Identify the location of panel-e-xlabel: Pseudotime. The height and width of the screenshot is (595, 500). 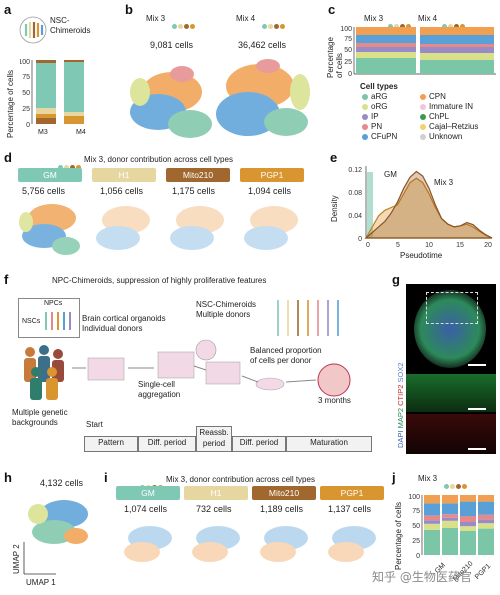
(421, 255).